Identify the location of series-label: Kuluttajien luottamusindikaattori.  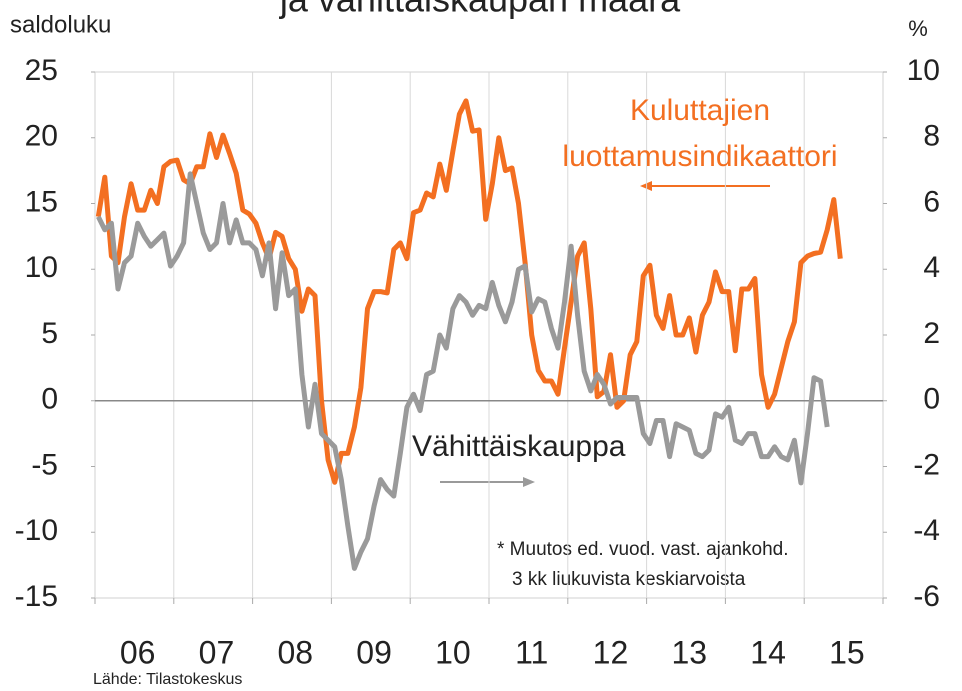
(699, 133).